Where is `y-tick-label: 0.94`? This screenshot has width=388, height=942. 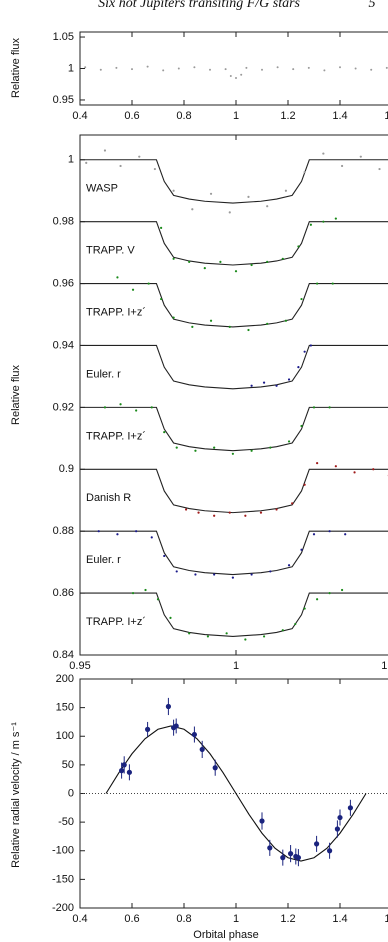
y-tick-label: 0.94 is located at coordinates (63, 345).